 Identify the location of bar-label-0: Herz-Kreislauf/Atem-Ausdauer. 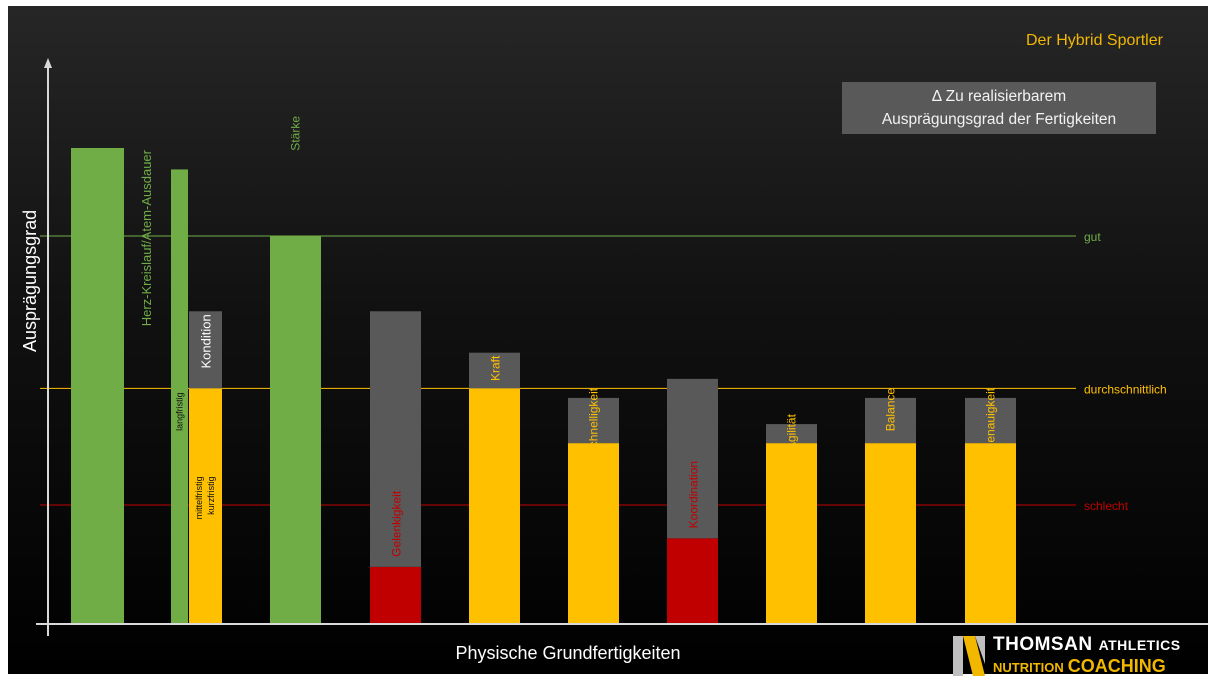
(146, 237).